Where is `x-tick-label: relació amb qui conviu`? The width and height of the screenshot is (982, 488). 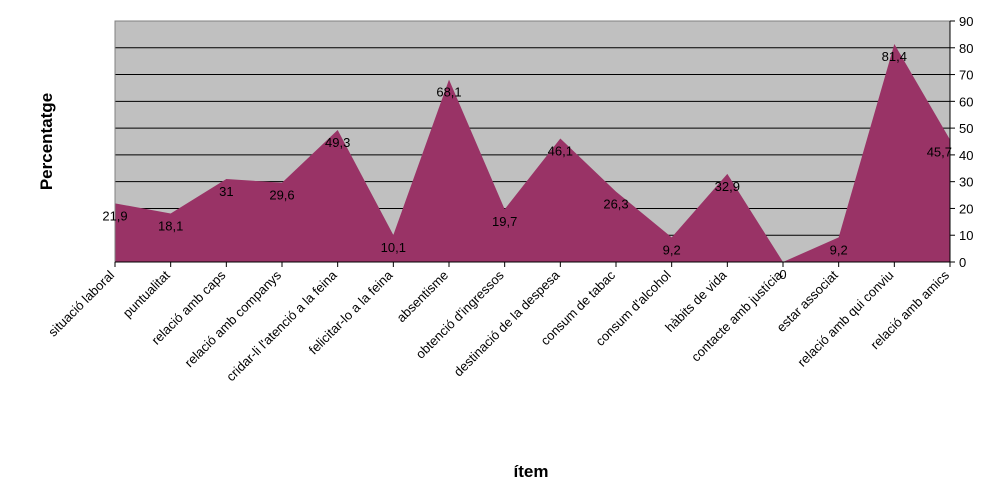 x-tick-label: relació amb qui conviu is located at coordinates (845, 319).